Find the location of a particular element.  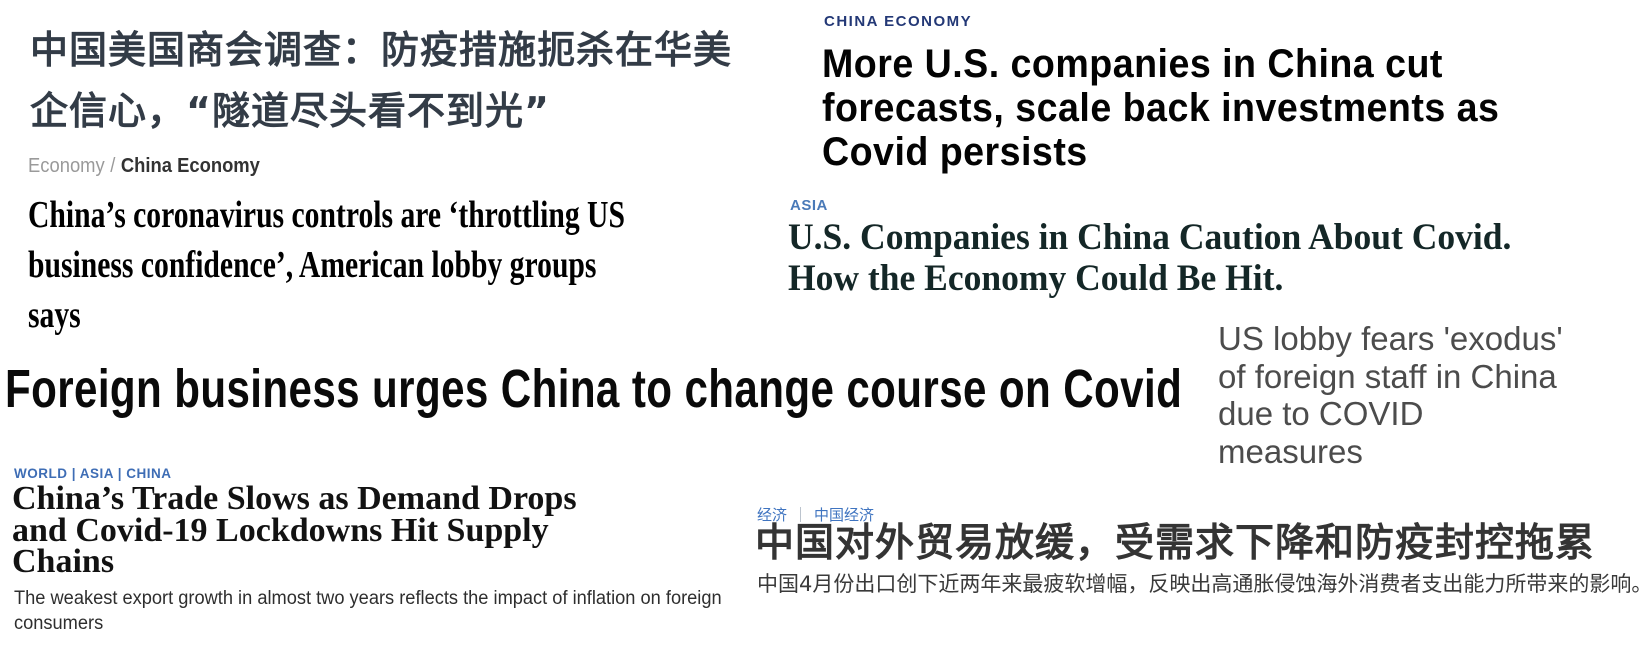

text-line: 中国美国商会调查：防疫措施扼杀在华美 is located at coordinates (381, 50).